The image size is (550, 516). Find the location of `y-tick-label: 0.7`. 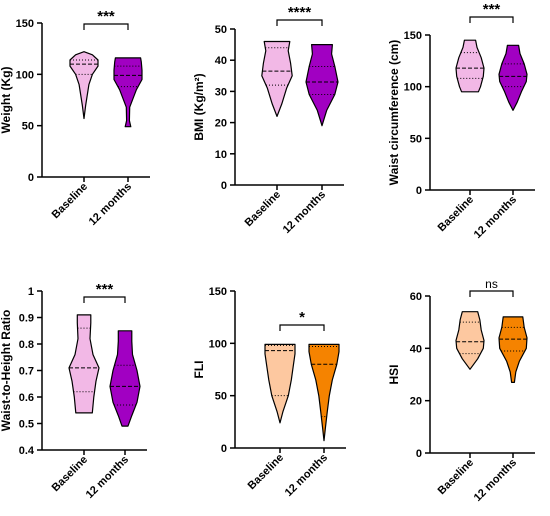

y-tick-label: 0.7 is located at coordinates (26, 372).